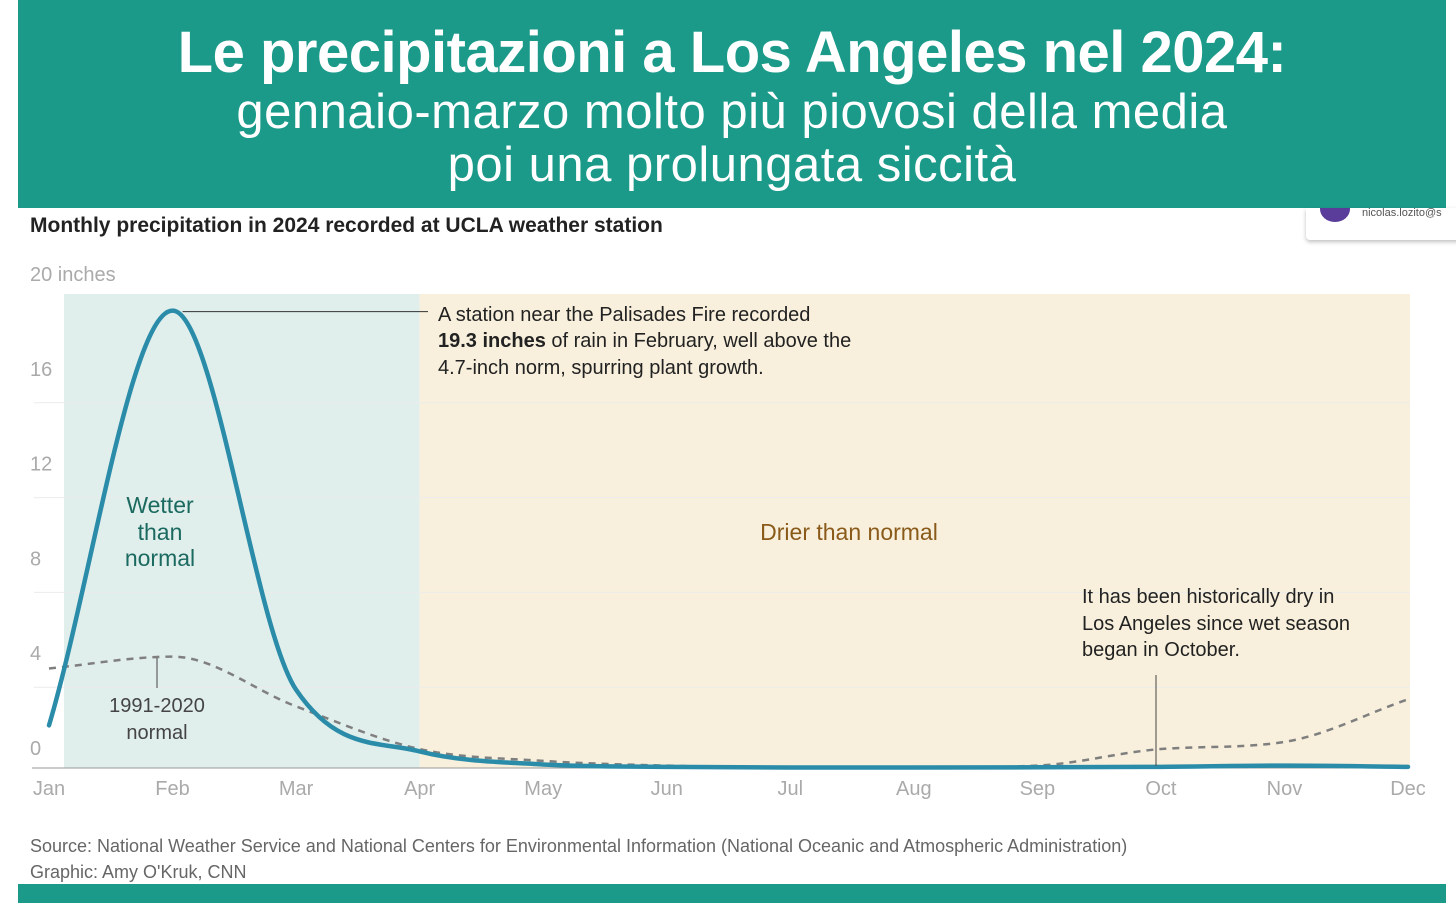  Describe the element at coordinates (172, 789) in the screenshot. I see `x-tick-label: Feb` at that location.